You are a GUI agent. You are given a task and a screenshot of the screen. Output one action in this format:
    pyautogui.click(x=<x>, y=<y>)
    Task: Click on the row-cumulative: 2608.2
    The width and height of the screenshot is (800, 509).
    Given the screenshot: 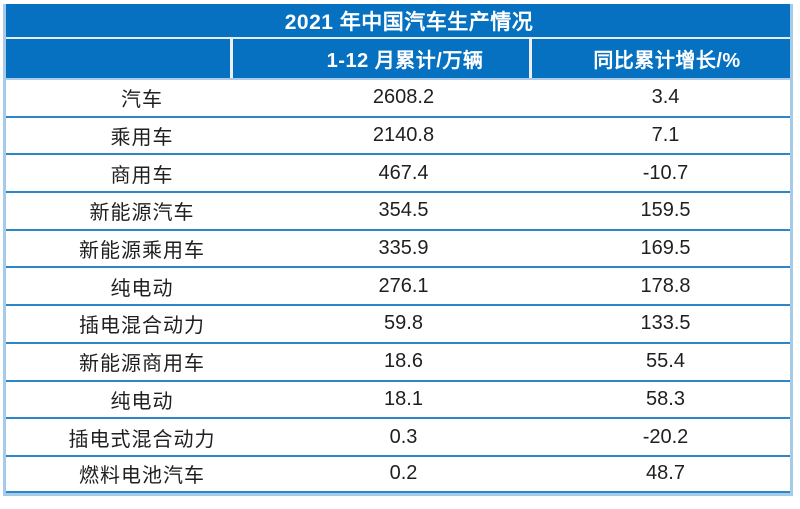 What is the action you would take?
    pyautogui.click(x=403, y=97)
    